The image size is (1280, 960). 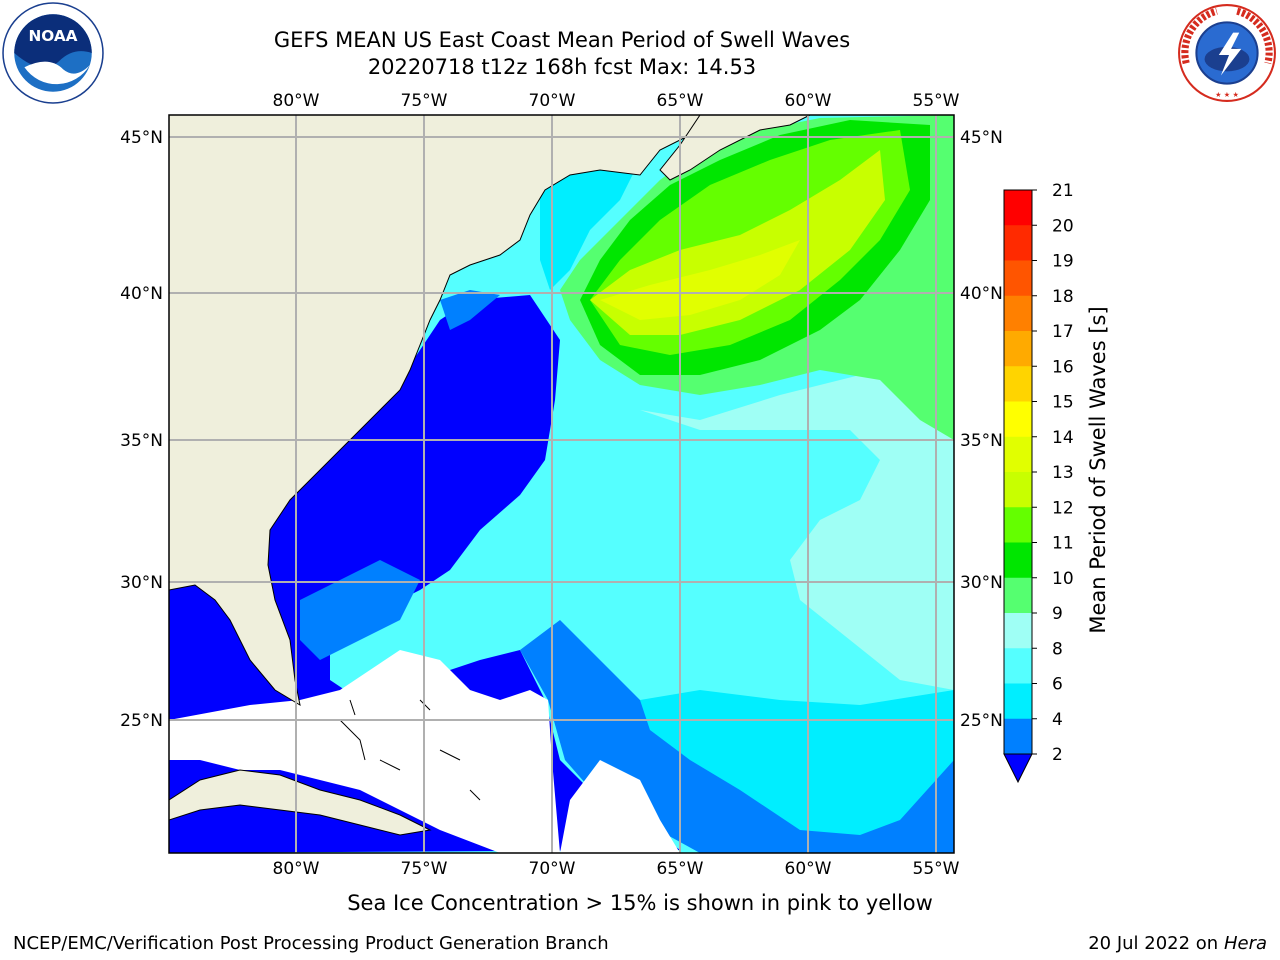 What do you see at coordinates (1057, 720) in the screenshot?
I see `colorbar-tick-label: 4` at bounding box center [1057, 720].